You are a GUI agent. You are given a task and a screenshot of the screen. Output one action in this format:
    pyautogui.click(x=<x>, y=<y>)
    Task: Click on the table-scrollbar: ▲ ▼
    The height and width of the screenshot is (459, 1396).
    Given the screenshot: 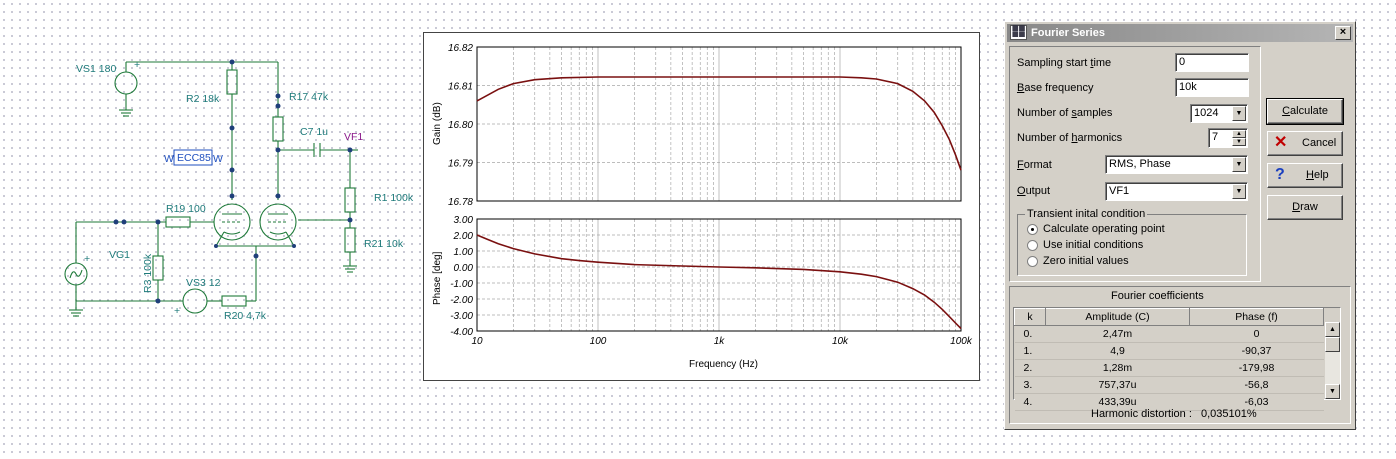 What is the action you would take?
    pyautogui.click(x=1332, y=360)
    